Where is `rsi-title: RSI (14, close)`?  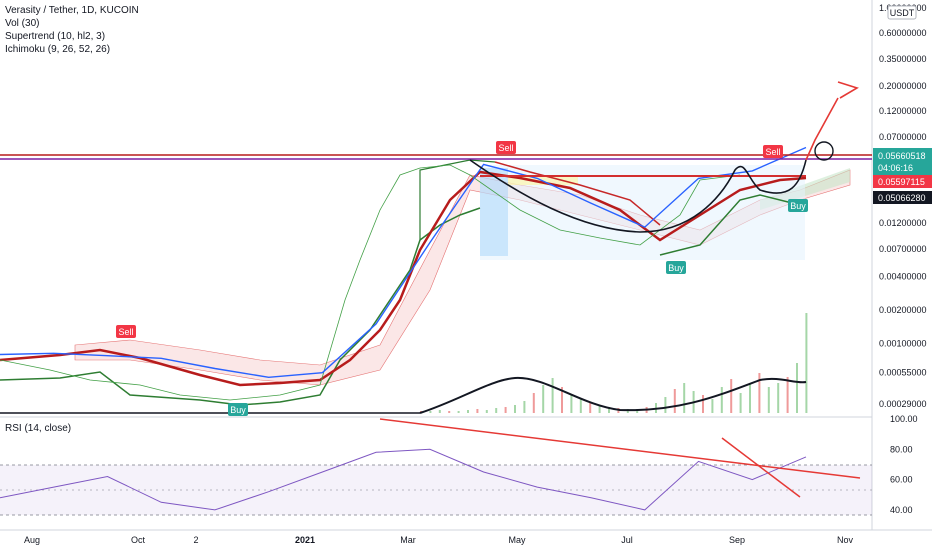
rsi-title: RSI (14, close) is located at coordinates (38, 428).